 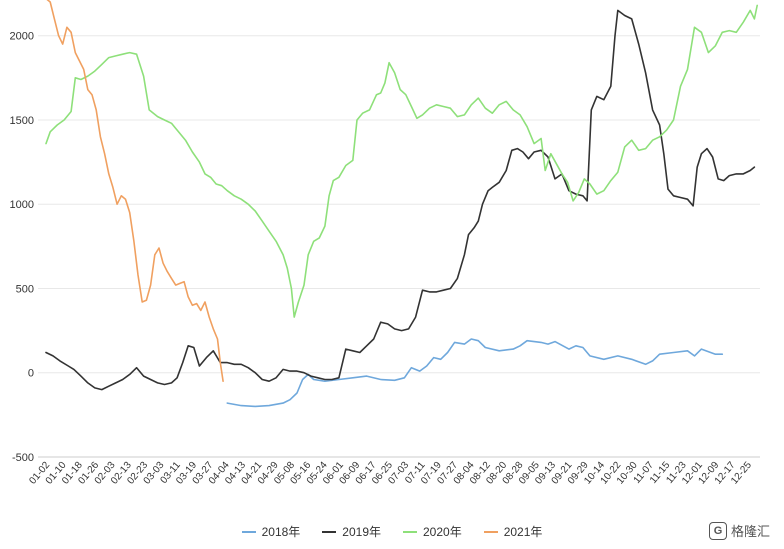 What do you see at coordinates (22, 37) in the screenshot?
I see `y-tick-label: 2000` at bounding box center [22, 37].